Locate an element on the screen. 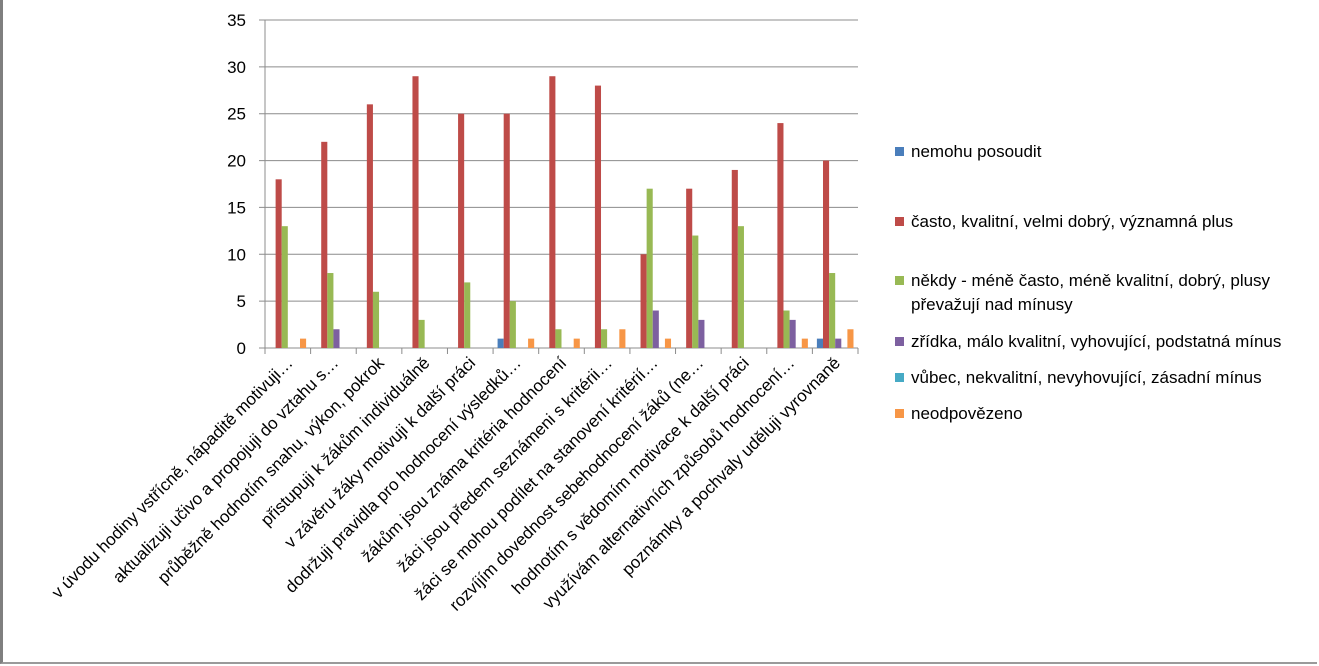 This screenshot has height=666, width=1319. y-tick-label: 0 is located at coordinates (241, 348).